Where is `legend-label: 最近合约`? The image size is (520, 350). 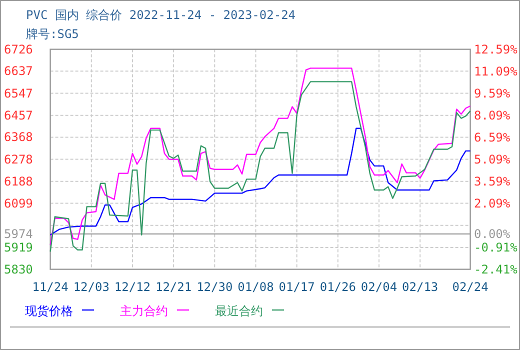
legend-label: 最近合约 is located at coordinates (239, 311).